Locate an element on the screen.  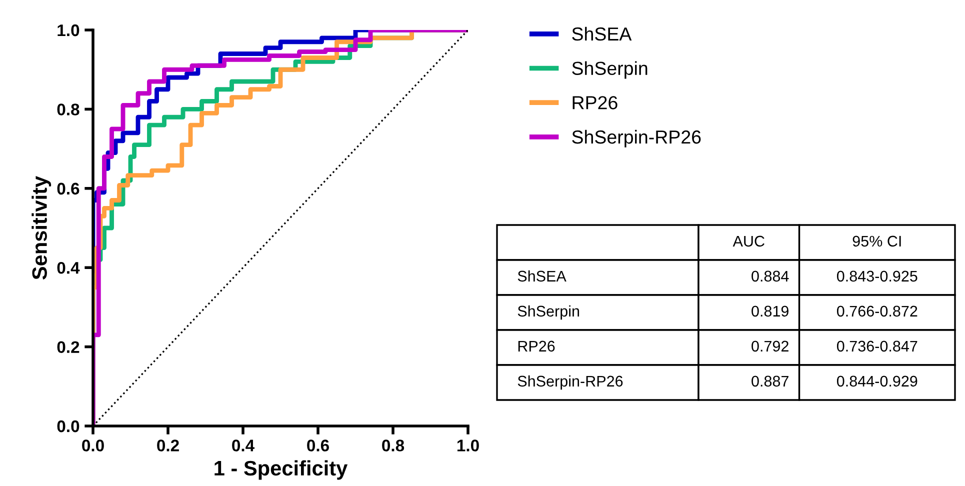
text: ShSerpin-RP26 is located at coordinates (570, 382).